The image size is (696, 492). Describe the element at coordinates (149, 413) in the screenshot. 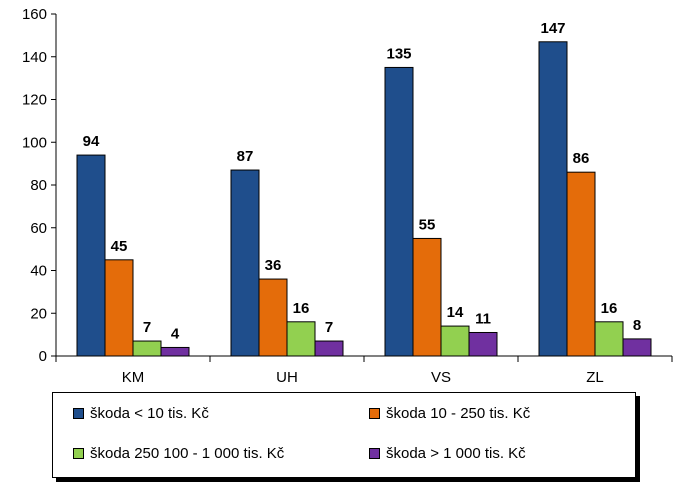

I see `legend-label-series-1: škoda < 10 tis. Kč` at that location.